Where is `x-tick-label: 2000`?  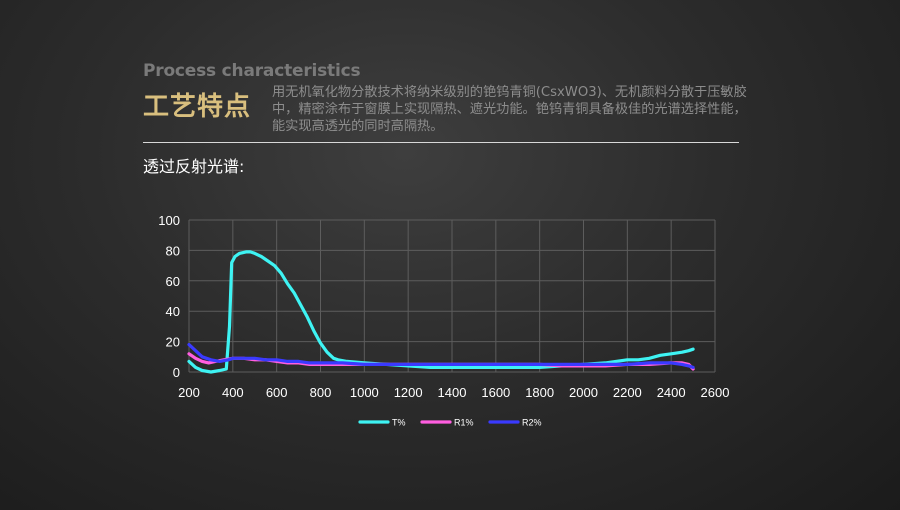
x-tick-label: 2000 is located at coordinates (583, 392).